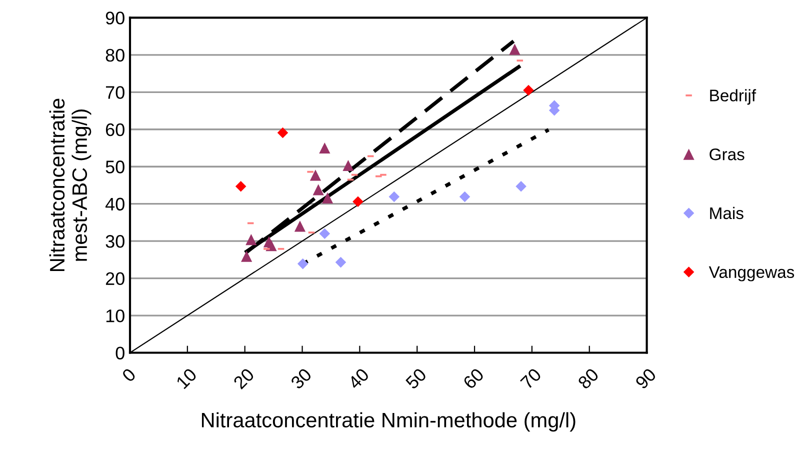 The image size is (800, 466). Describe the element at coordinates (114, 204) in the screenshot. I see `y-tick-label: 40` at that location.